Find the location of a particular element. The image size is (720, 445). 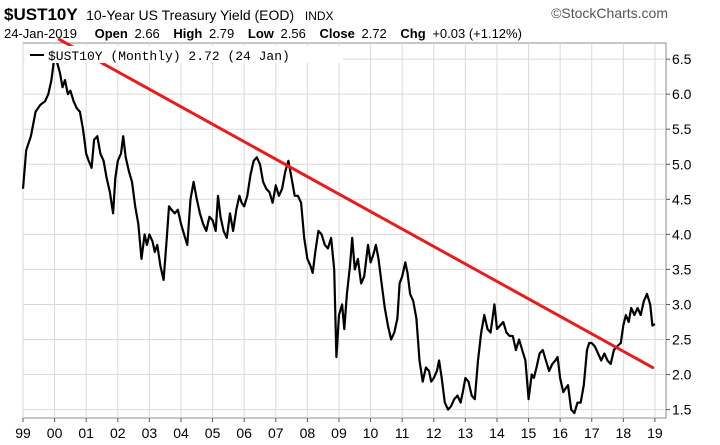

x-tick-label: 13 is located at coordinates (466, 433).